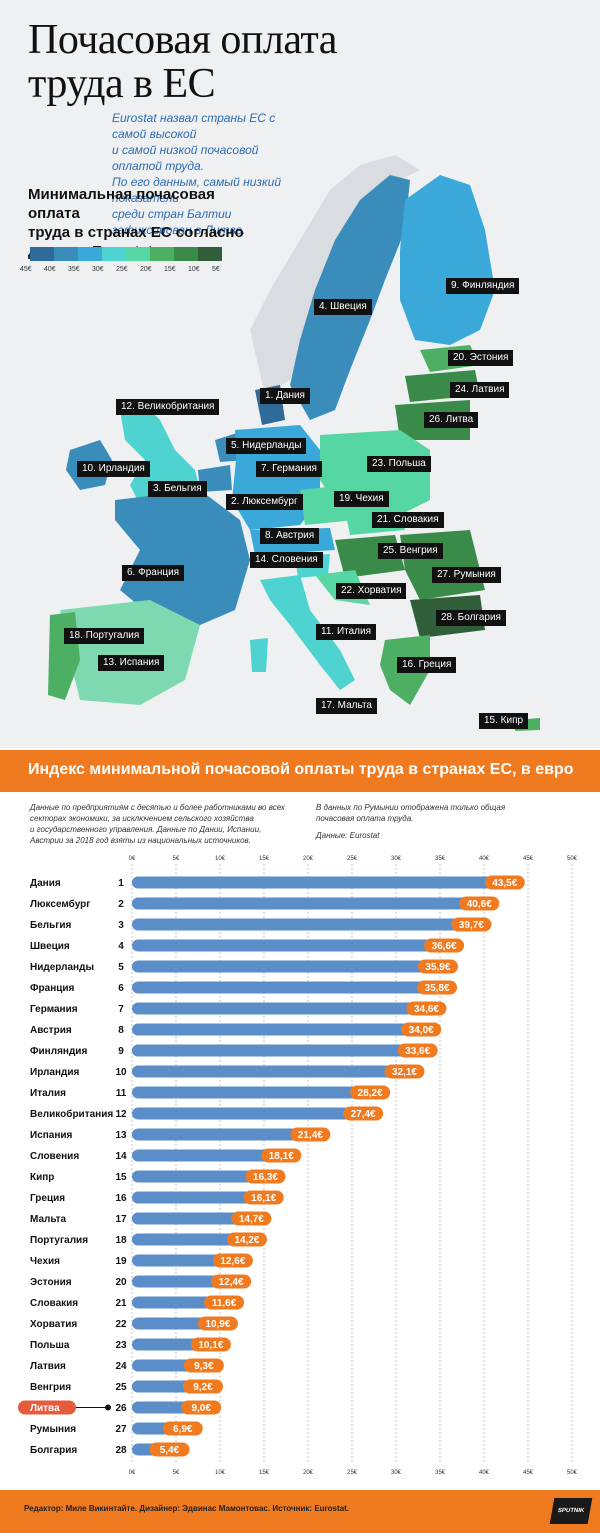  What do you see at coordinates (442, 565) in the screenshot?
I see `romania-shape` at bounding box center [442, 565].